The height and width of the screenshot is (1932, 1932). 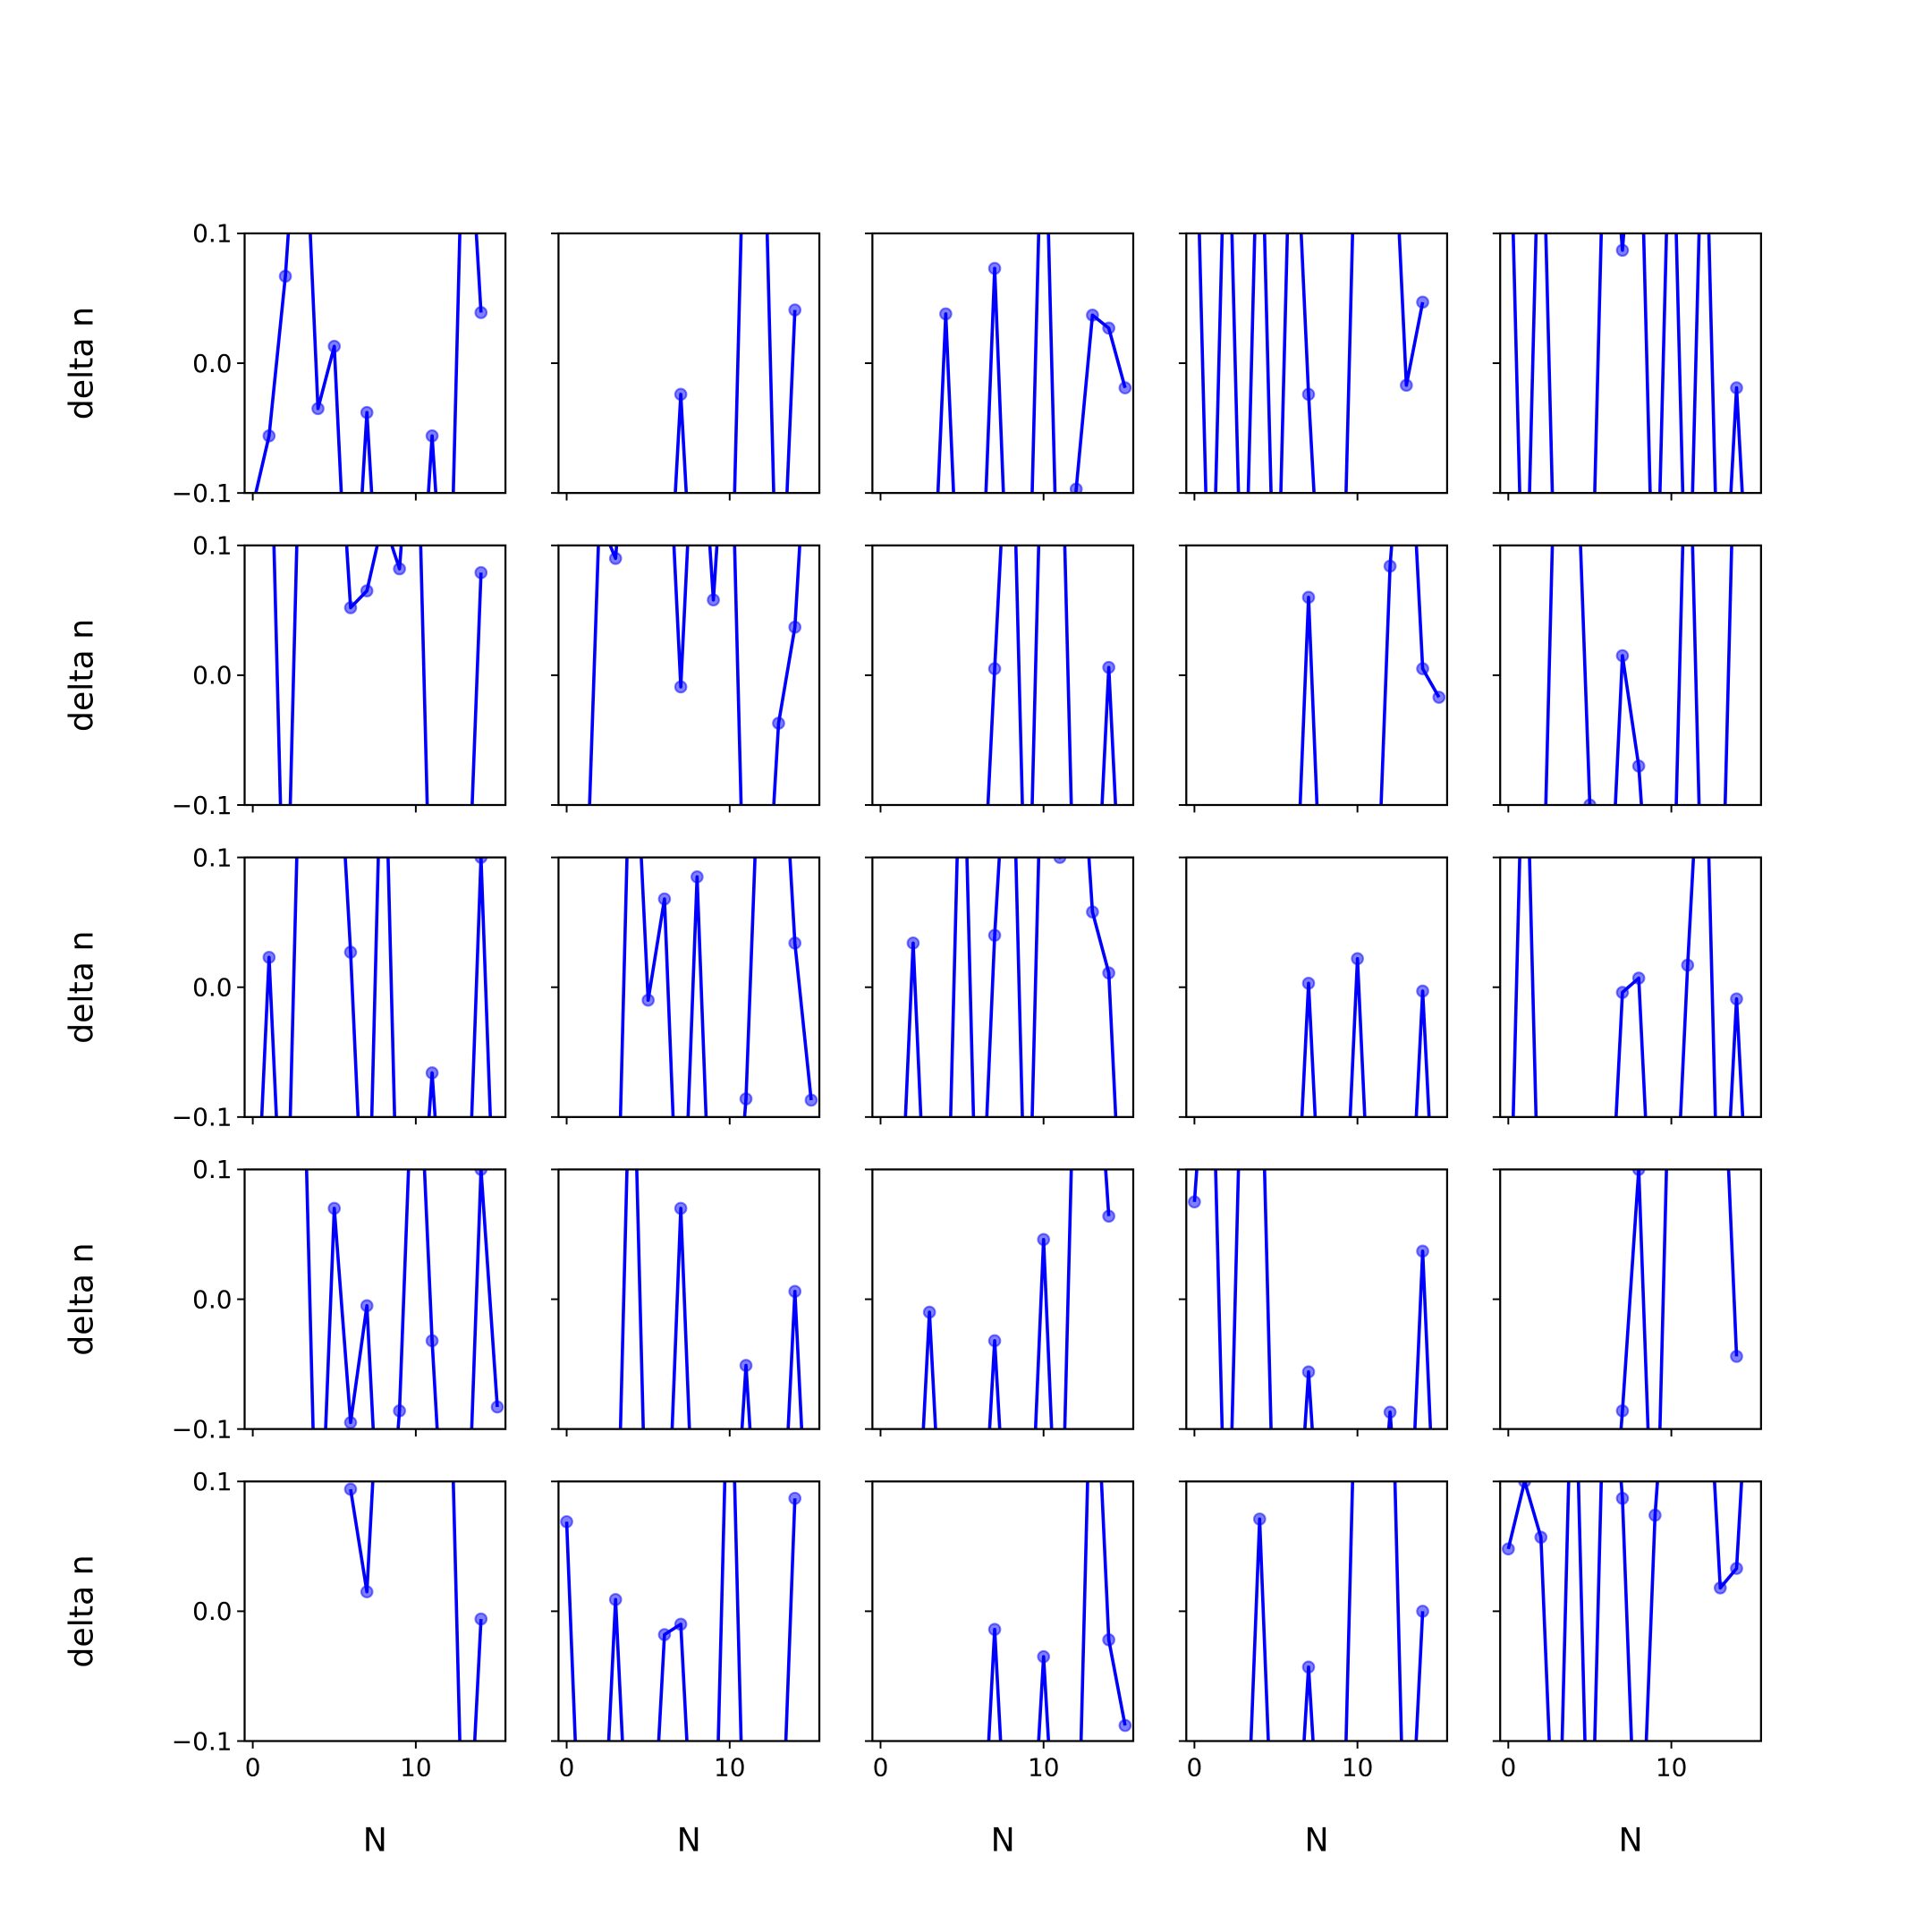 What do you see at coordinates (202, 805) in the screenshot?
I see `y-tick-label: −0.1` at bounding box center [202, 805].